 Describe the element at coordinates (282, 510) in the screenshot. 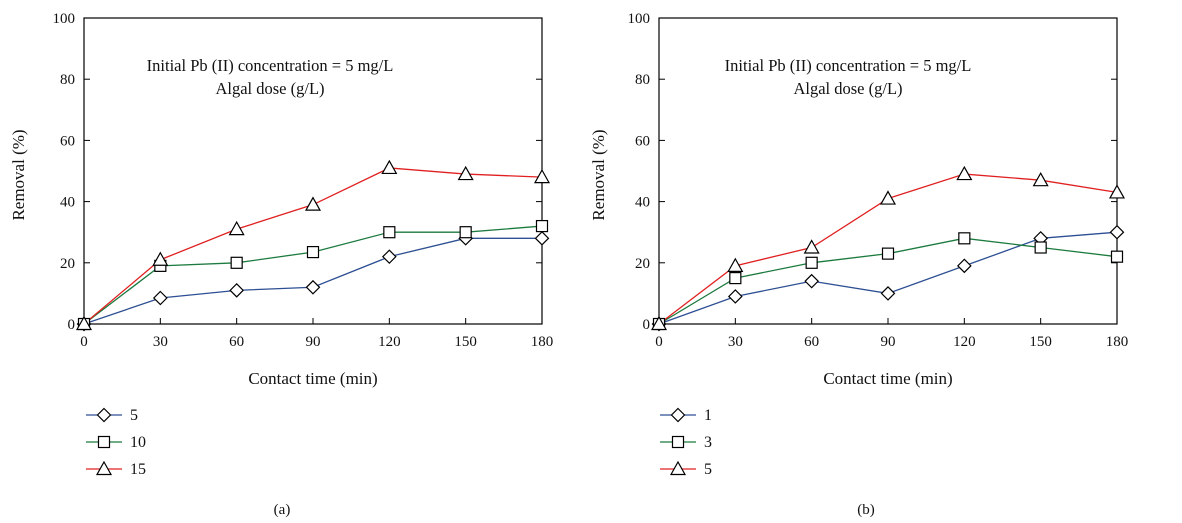

I see `panel-caption: (a)` at that location.